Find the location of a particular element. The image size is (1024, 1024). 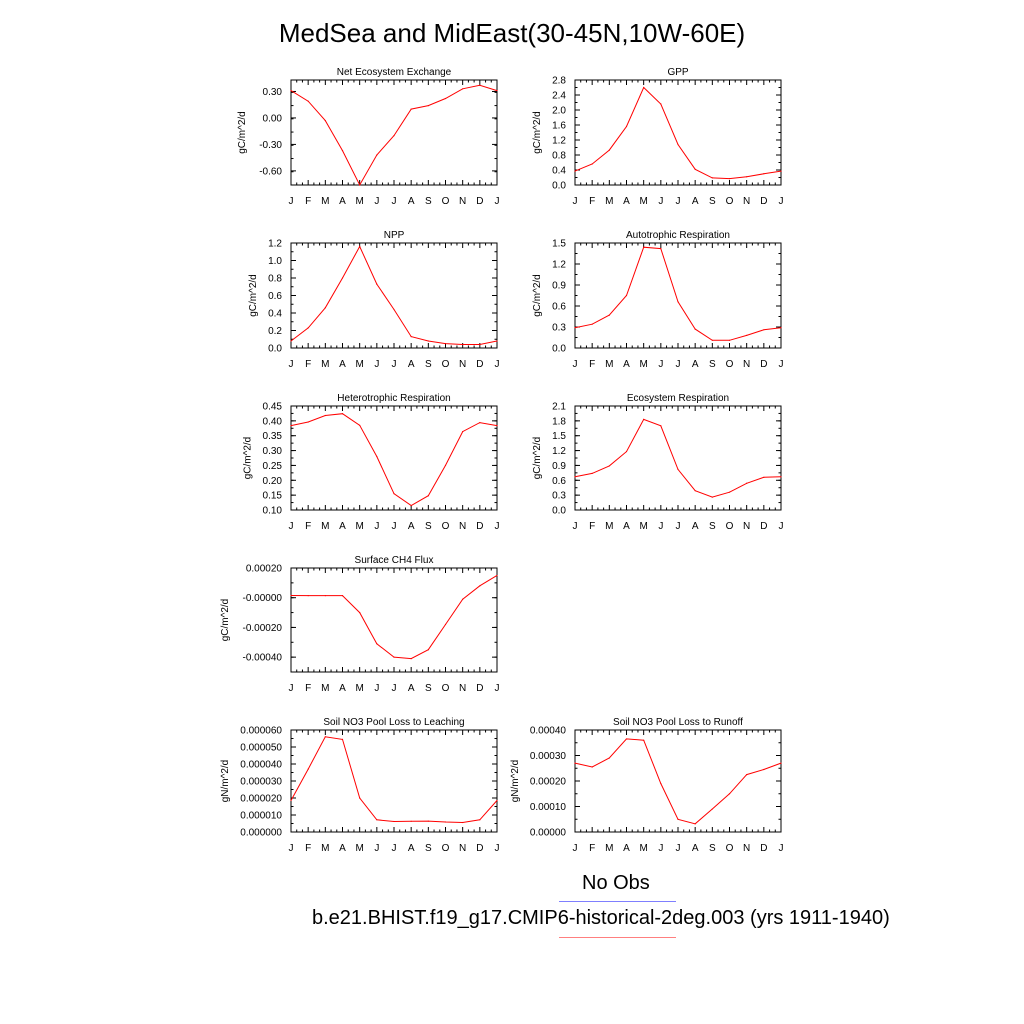

page-title: MedSea and MidEast(30-45N,10W-60E) is located at coordinates (512, 33).